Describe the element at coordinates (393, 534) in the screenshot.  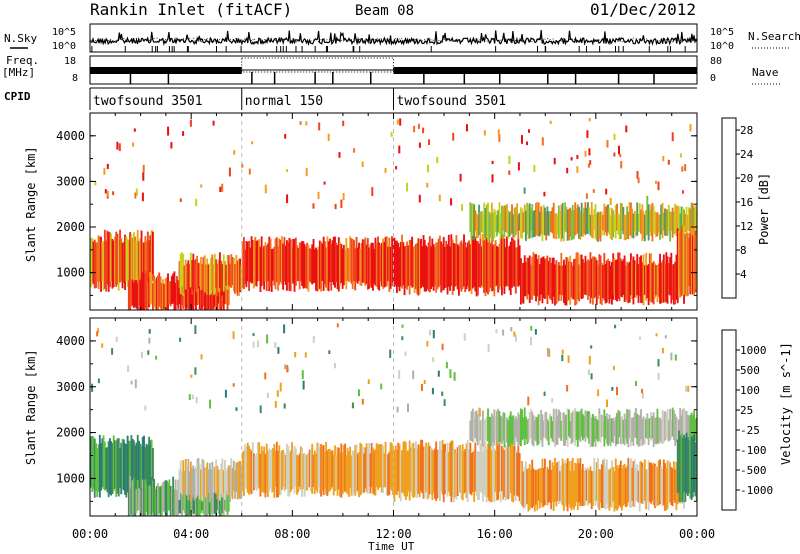
I see `x-tick-label: 12:00` at that location.